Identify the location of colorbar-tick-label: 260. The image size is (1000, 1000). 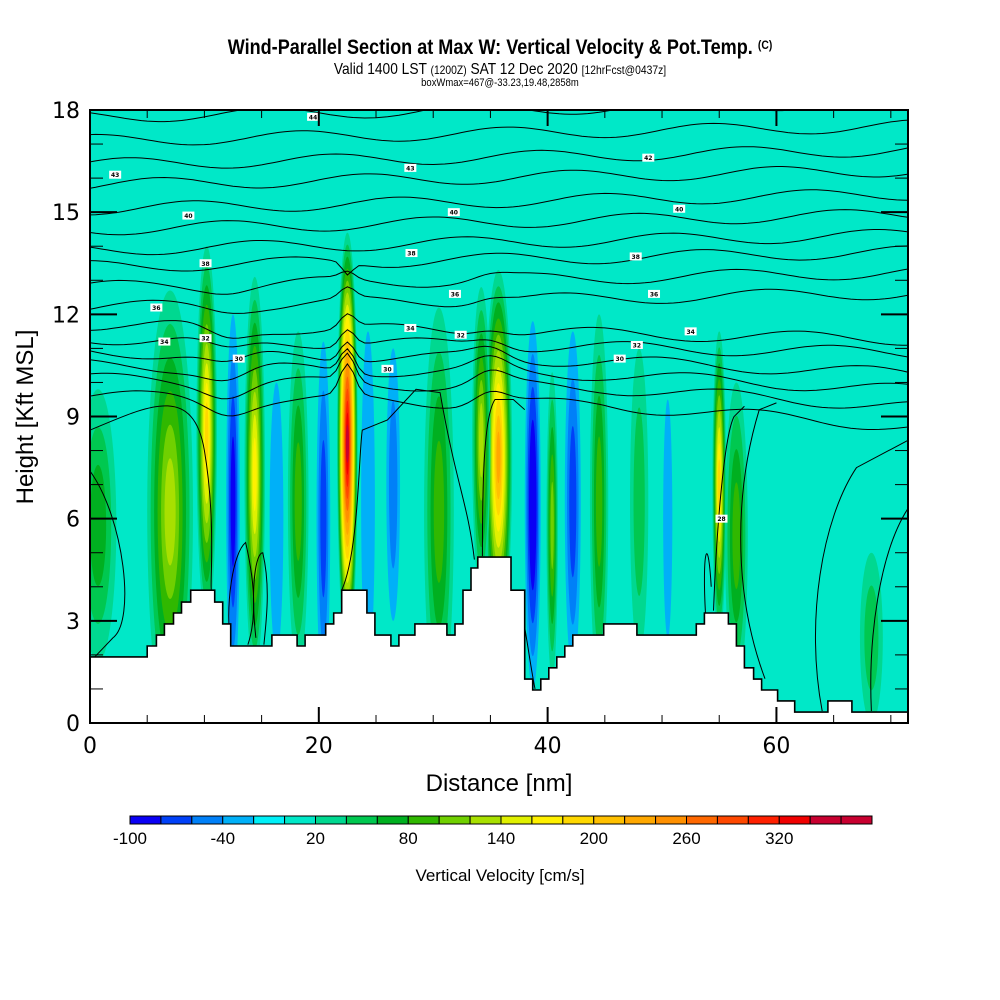
(686, 838).